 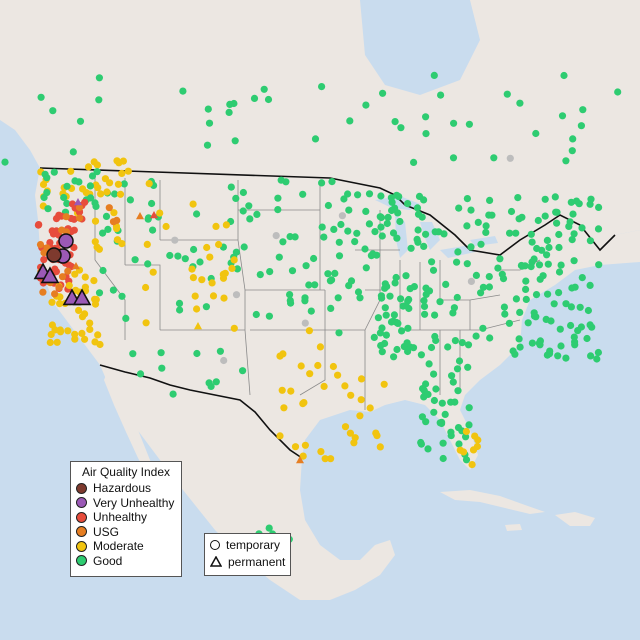 What do you see at coordinates (126, 532) in the screenshot?
I see `legend-item-usg: USG` at bounding box center [126, 532].